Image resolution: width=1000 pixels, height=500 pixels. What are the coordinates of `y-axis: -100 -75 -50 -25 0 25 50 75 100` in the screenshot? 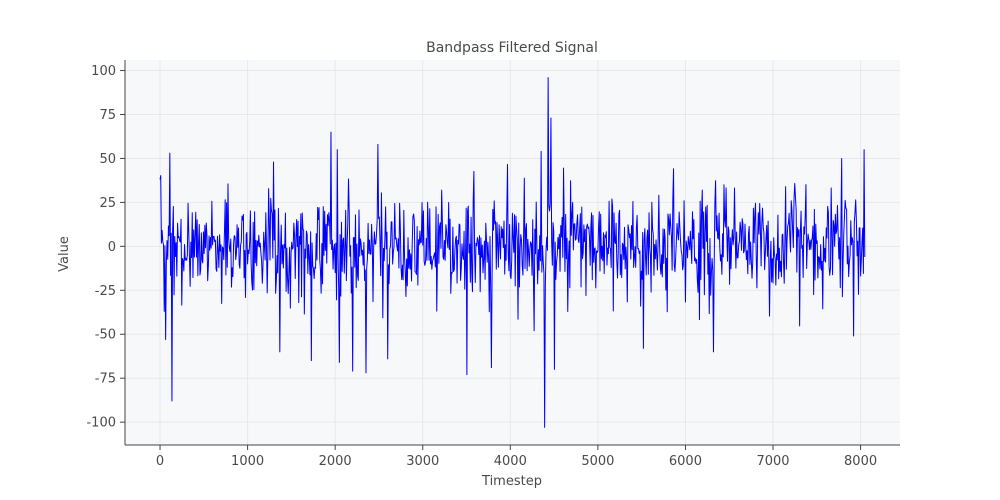 It's located at (105, 247).